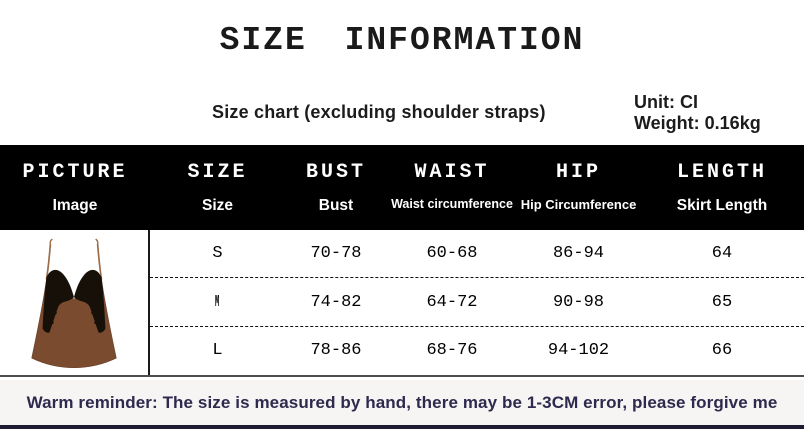 The image size is (804, 429). I want to click on product-dress-image, so click(74, 303).